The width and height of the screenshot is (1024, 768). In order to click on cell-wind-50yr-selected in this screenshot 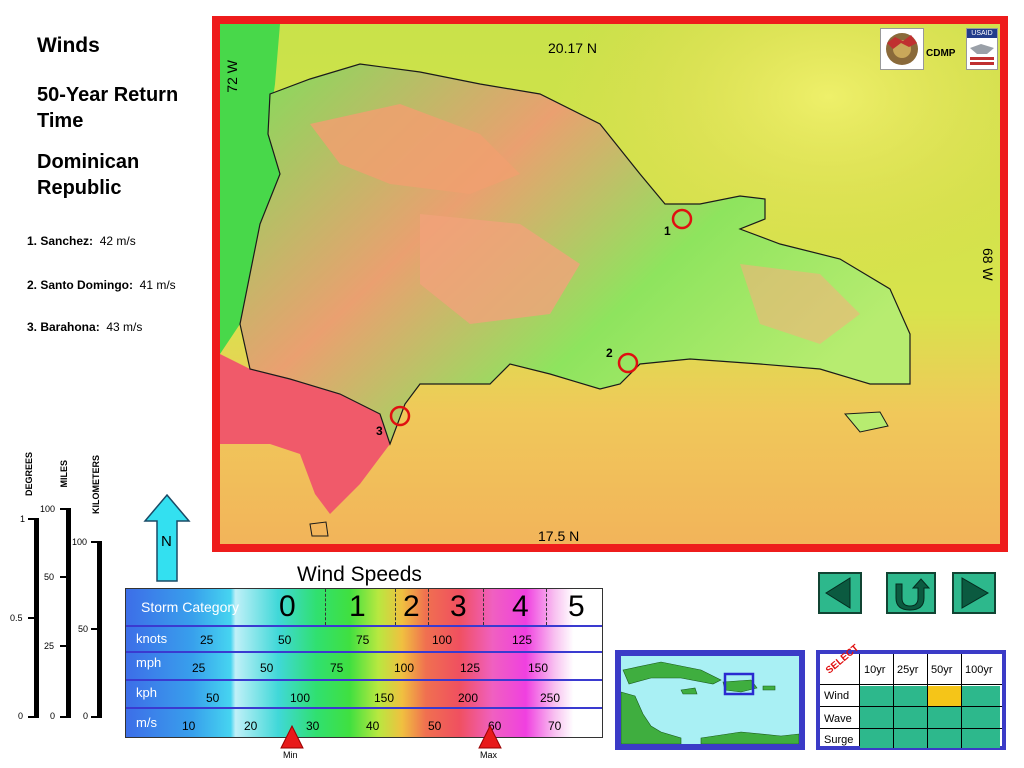, I will do `click(944, 696)`.